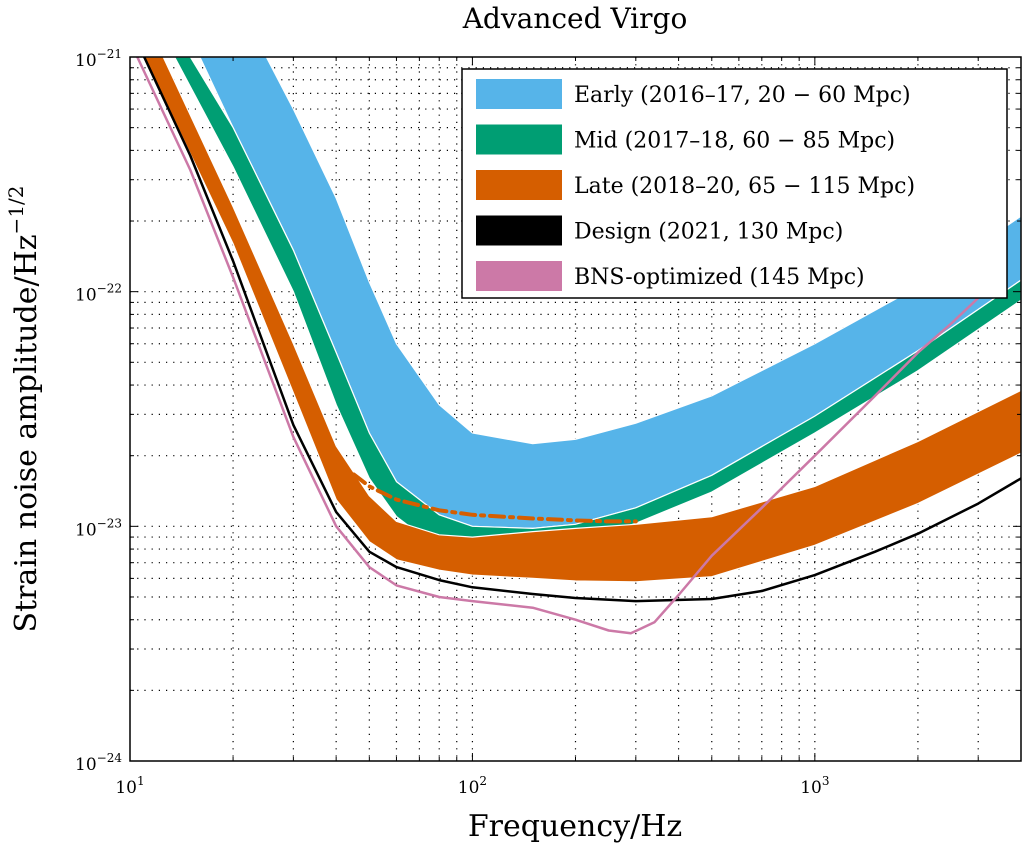  I want to click on x-tick-label: 10², so click(472, 786).